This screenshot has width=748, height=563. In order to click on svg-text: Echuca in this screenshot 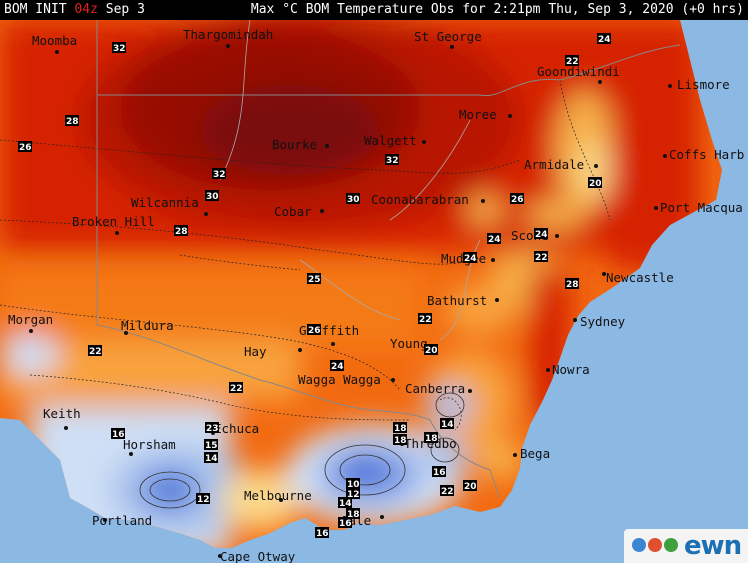, I will do `click(236, 428)`.